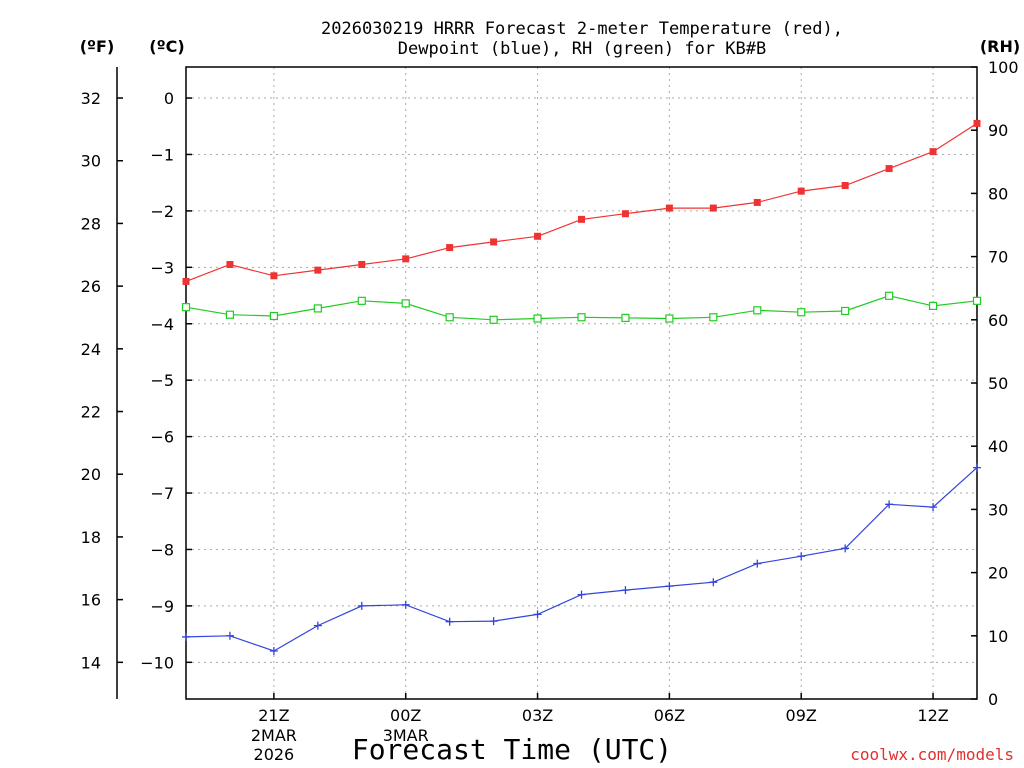 This screenshot has width=1024, height=768. I want to click on x-tick-label: 00Z, so click(405, 715).